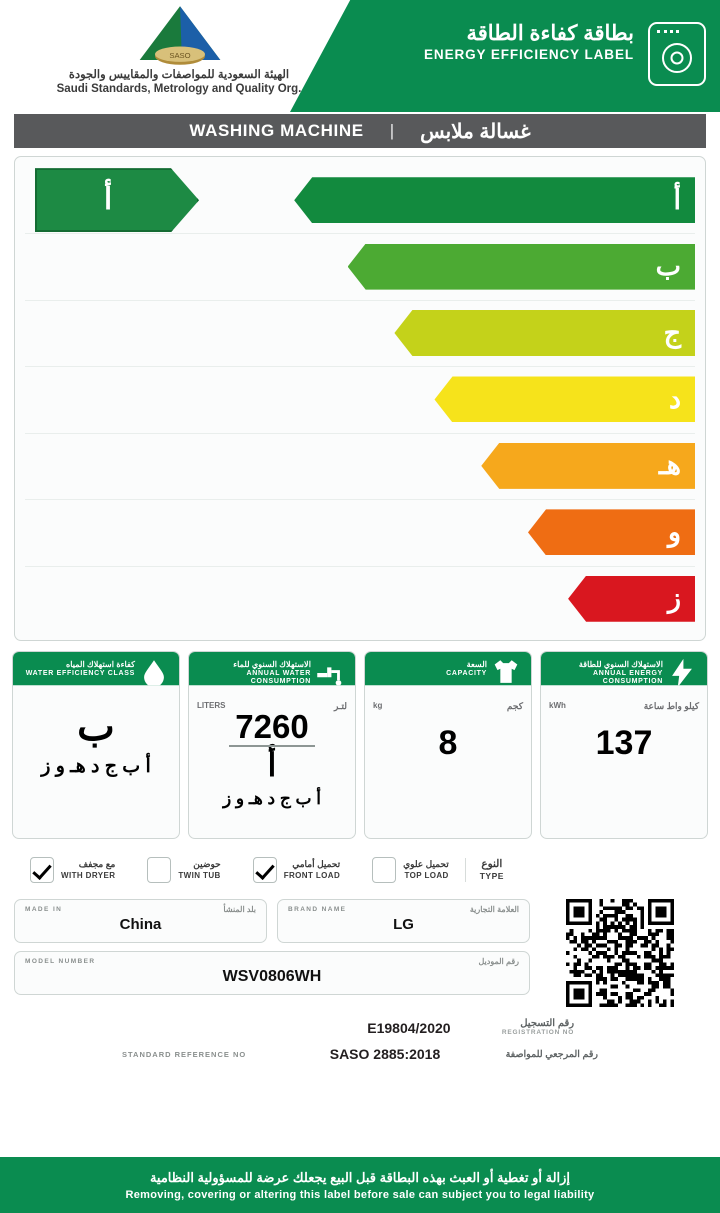  Describe the element at coordinates (521, 266) in the screenshot. I see `class-arrow-2: ب` at that location.